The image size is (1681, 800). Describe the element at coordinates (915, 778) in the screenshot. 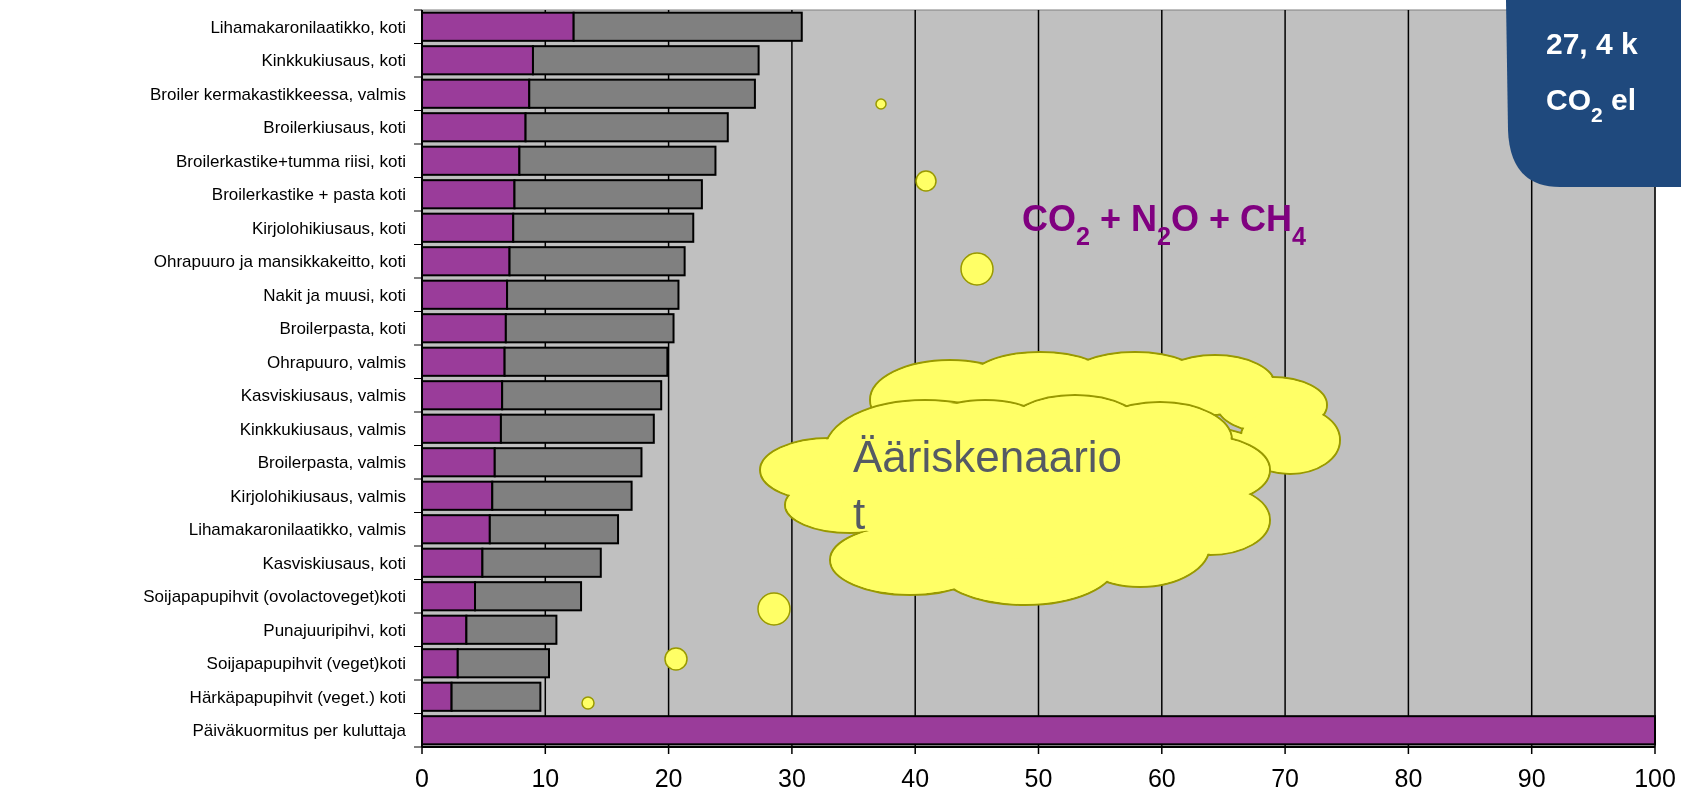

I see `x-tick-label: 40` at that location.